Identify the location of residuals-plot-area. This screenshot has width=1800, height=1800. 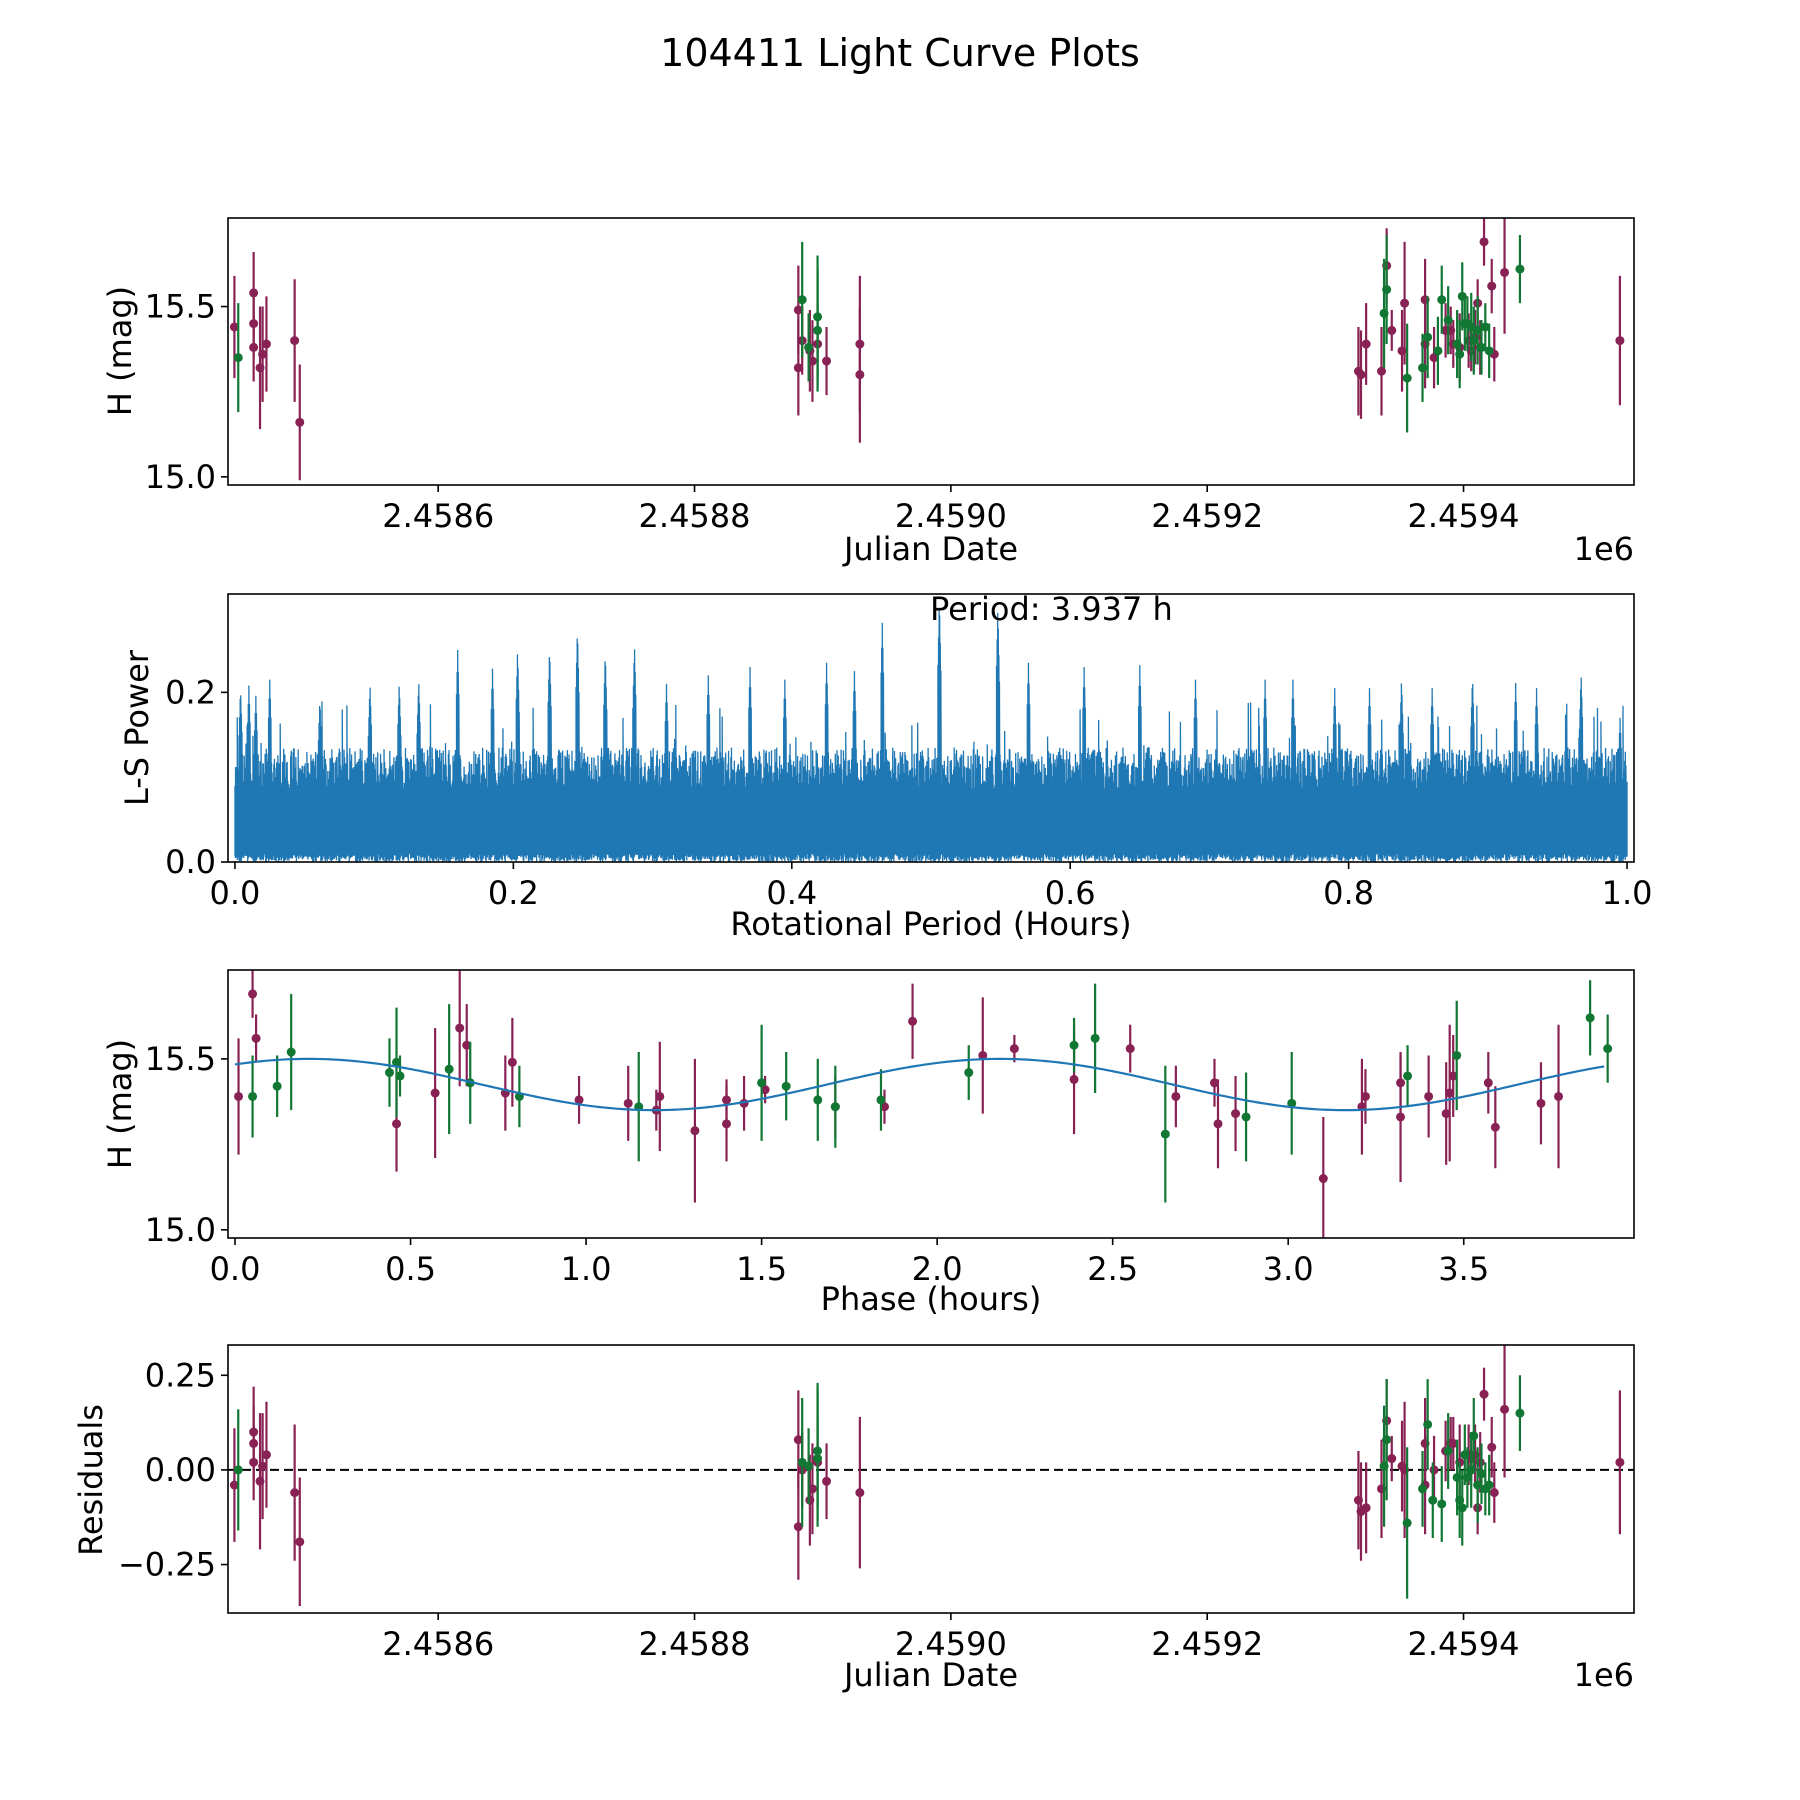
(931, 1476).